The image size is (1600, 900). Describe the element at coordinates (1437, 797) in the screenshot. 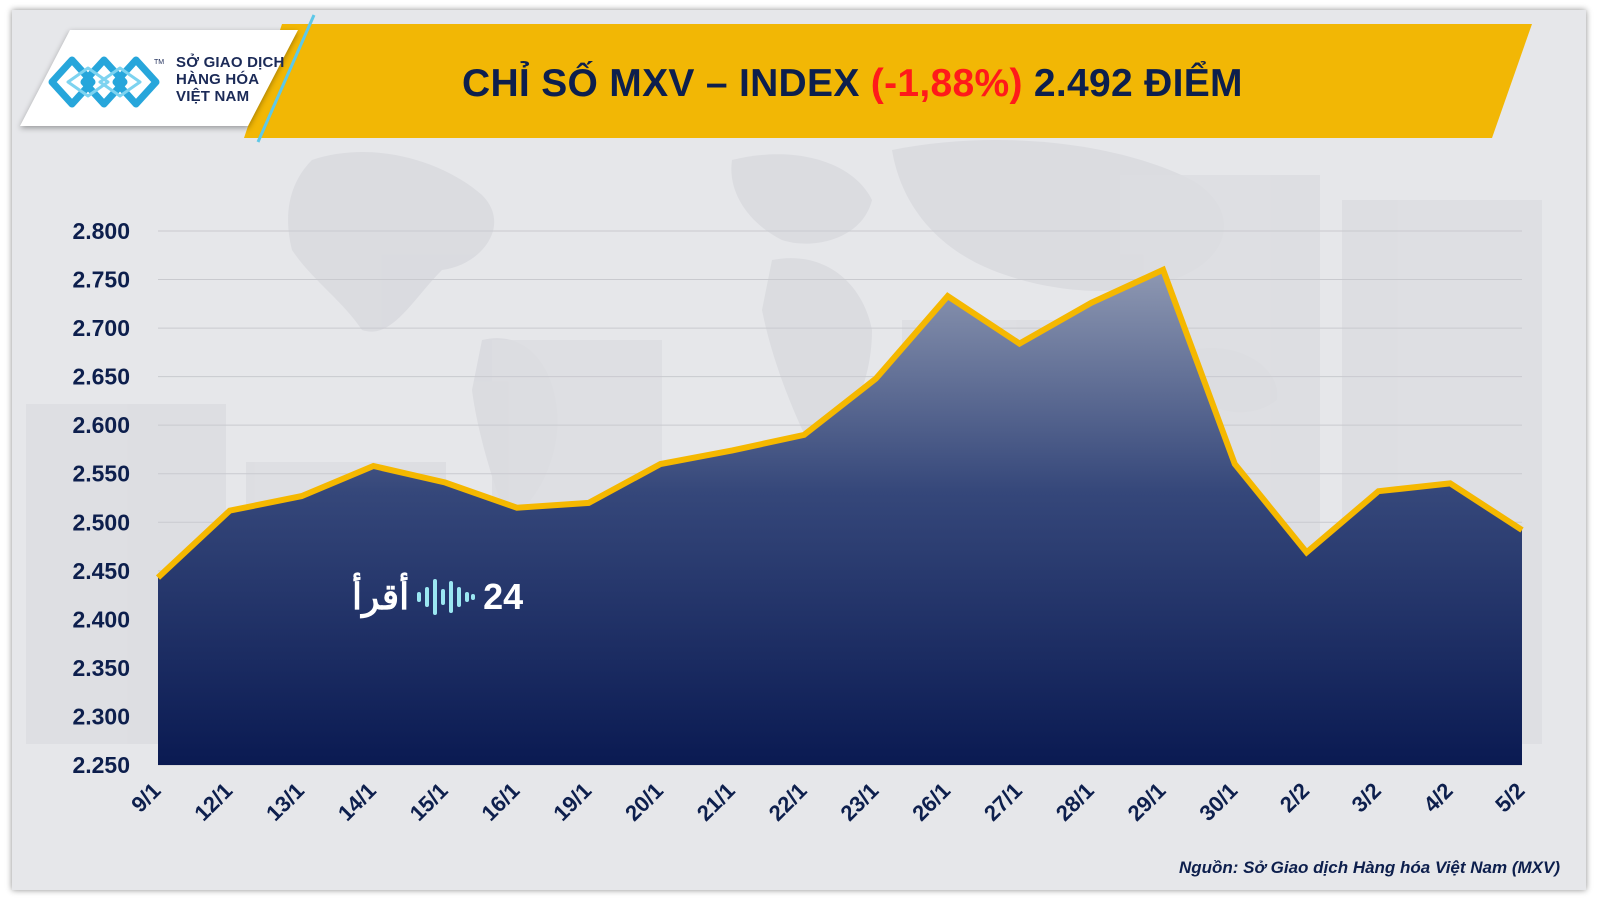

I see `x-tick-label: 4/2` at that location.